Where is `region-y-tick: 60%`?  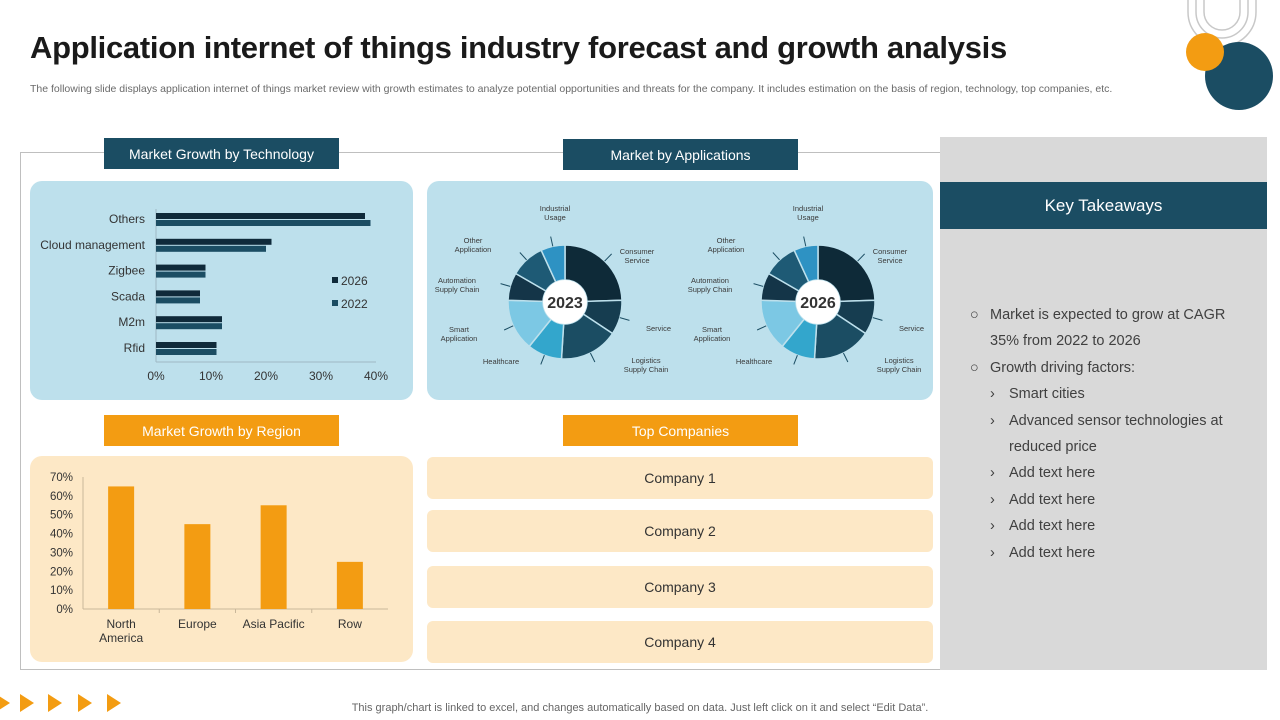
region-y-tick: 60% is located at coordinates (61, 497).